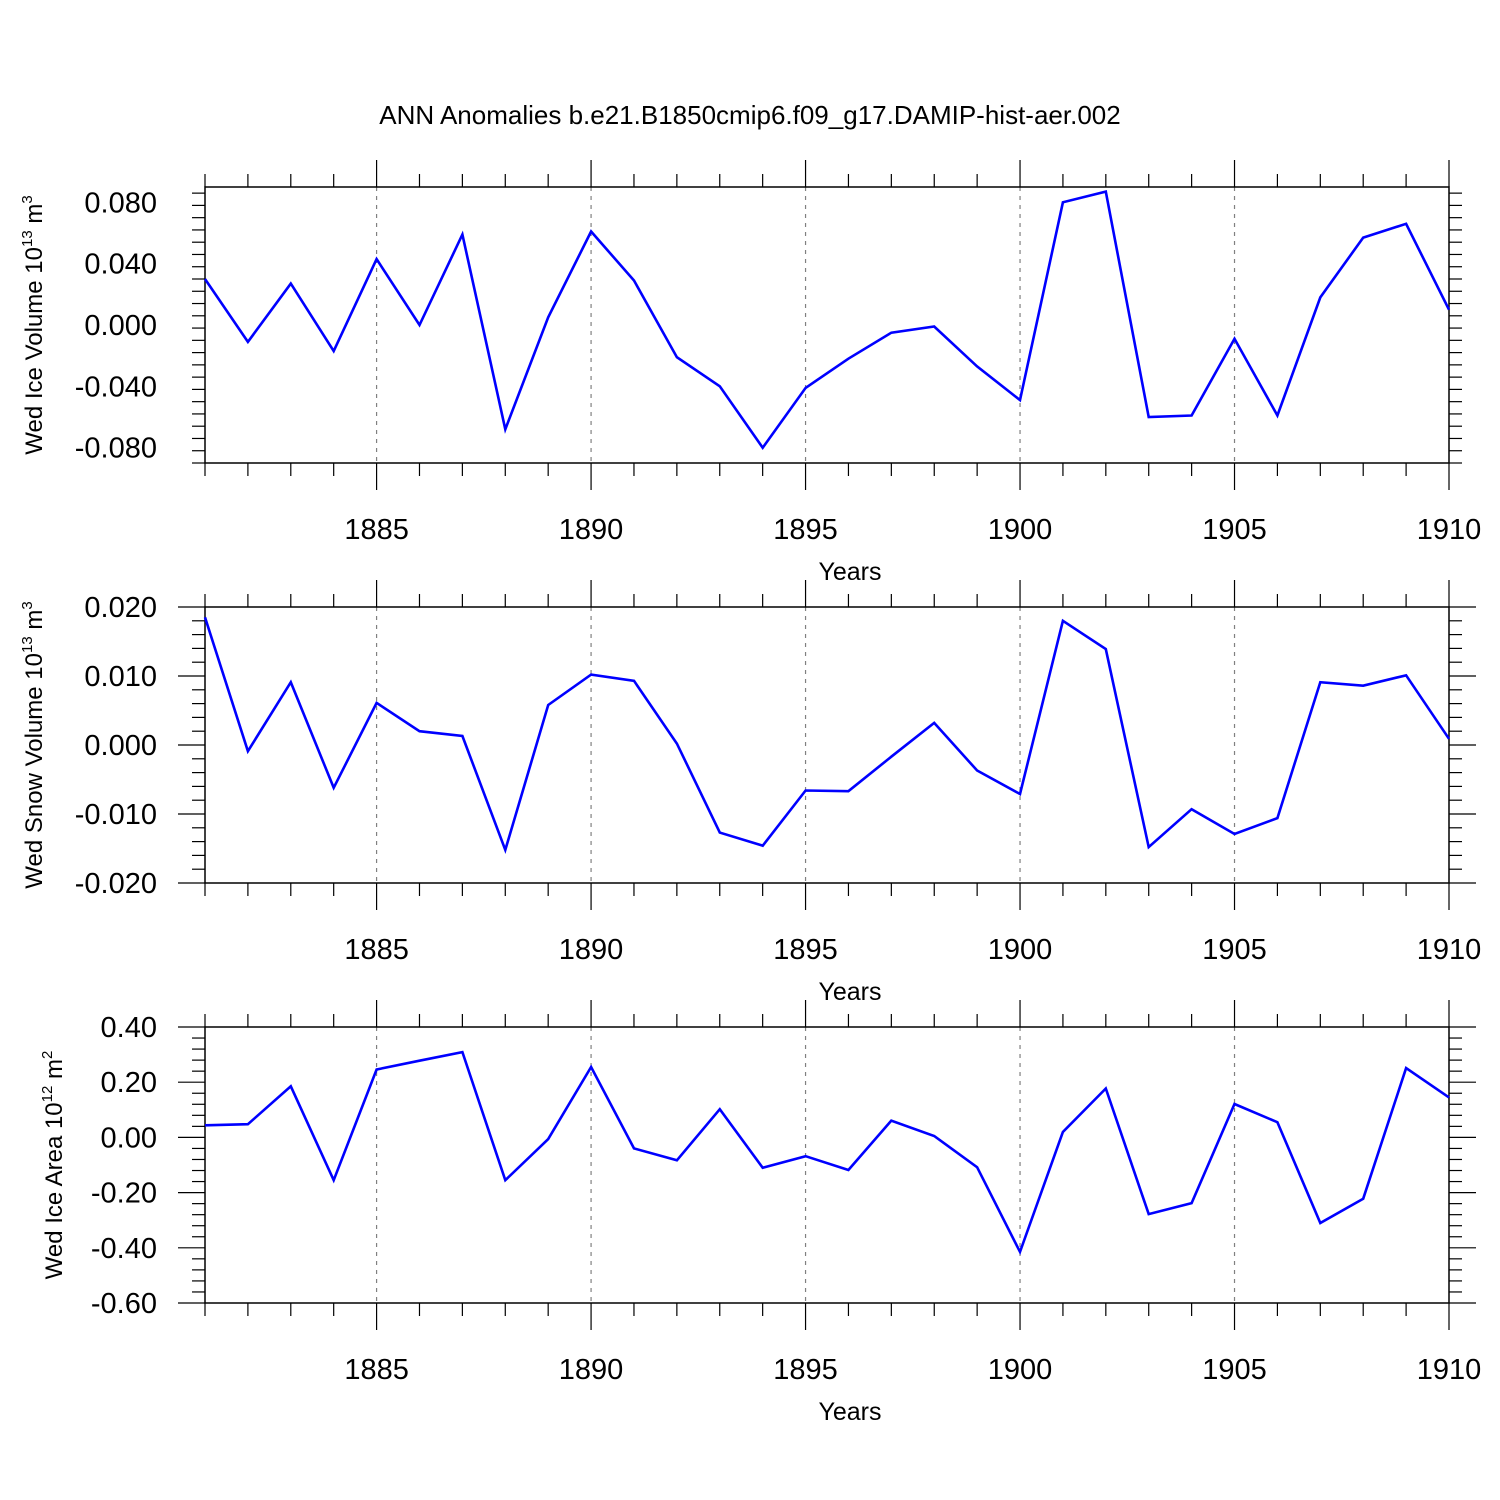 The image size is (1500, 1500). I want to click on y-axis-title: Wed Ice Volume 1013 m3, so click(33, 324).